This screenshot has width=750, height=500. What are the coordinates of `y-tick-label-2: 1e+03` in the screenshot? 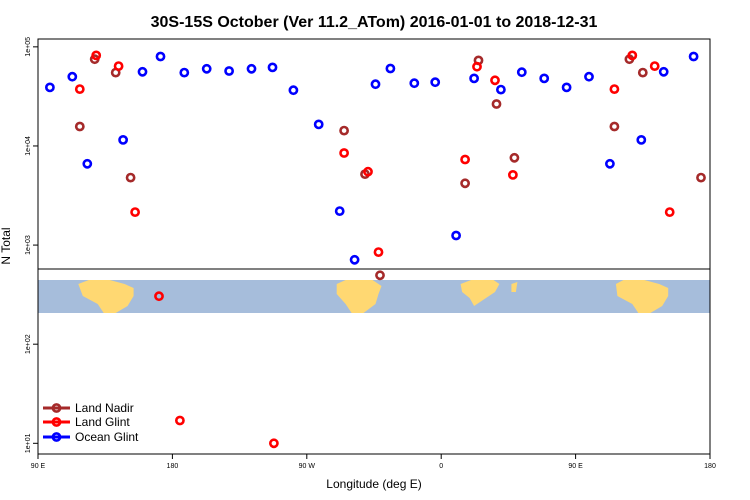 It's located at (28, 245).